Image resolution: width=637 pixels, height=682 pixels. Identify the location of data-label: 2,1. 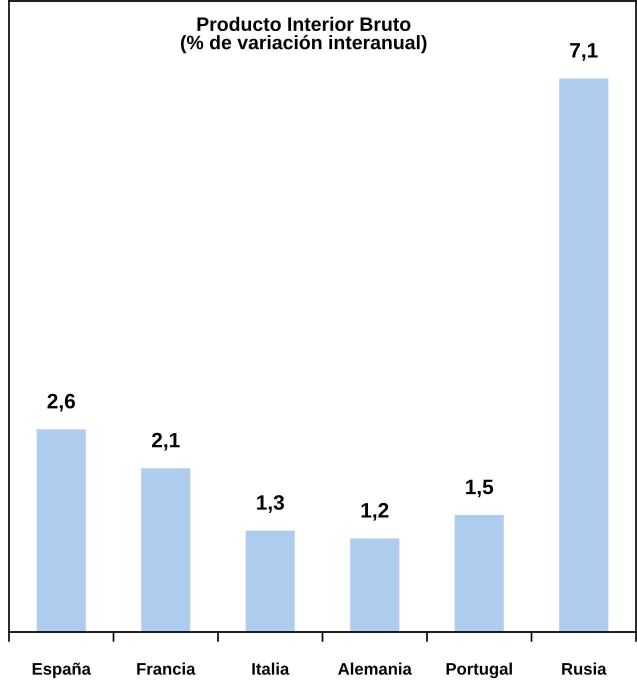
(166, 441).